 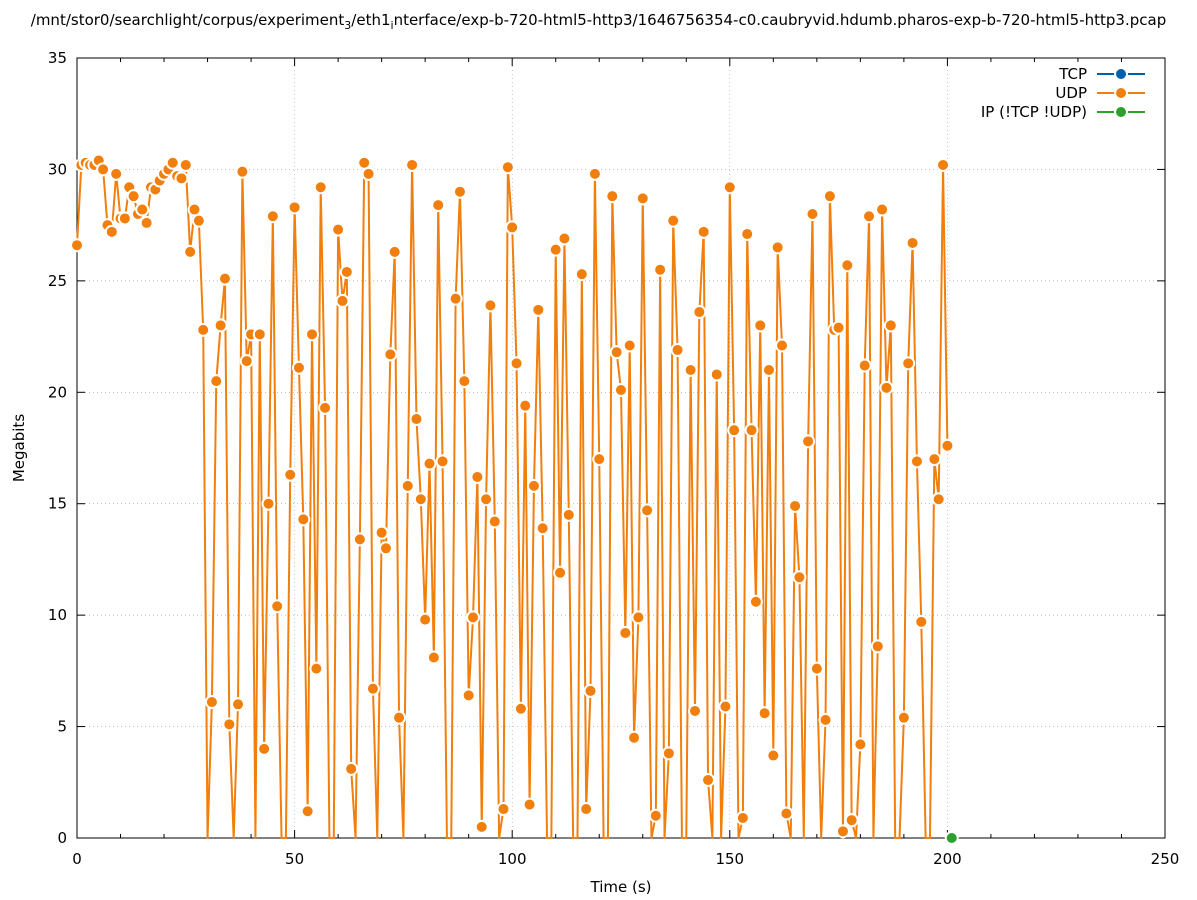 I want to click on x-tick-label: 200, so click(x=947, y=859).